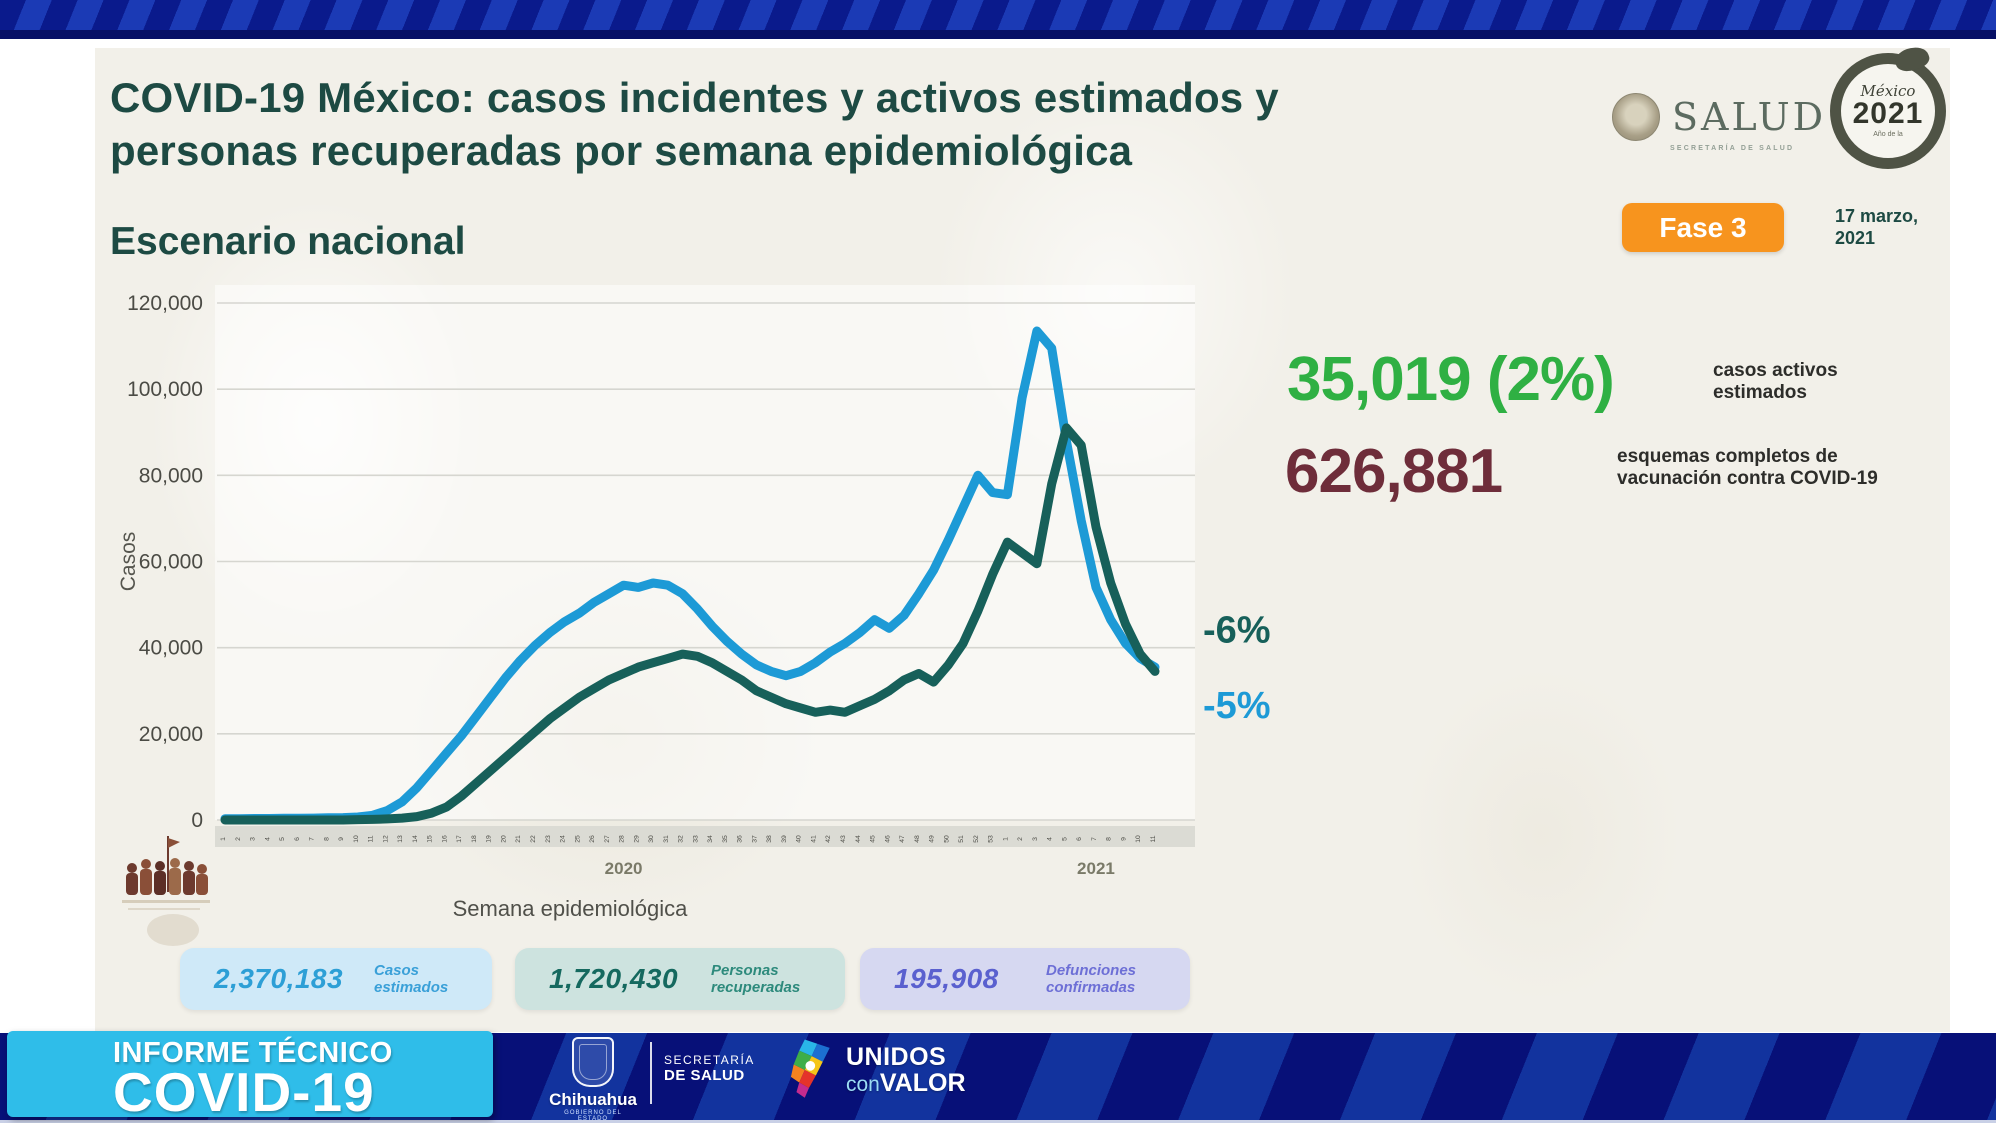  What do you see at coordinates (709, 1060) in the screenshot?
I see `secretaria-line1: SECRETARÍA` at bounding box center [709, 1060].